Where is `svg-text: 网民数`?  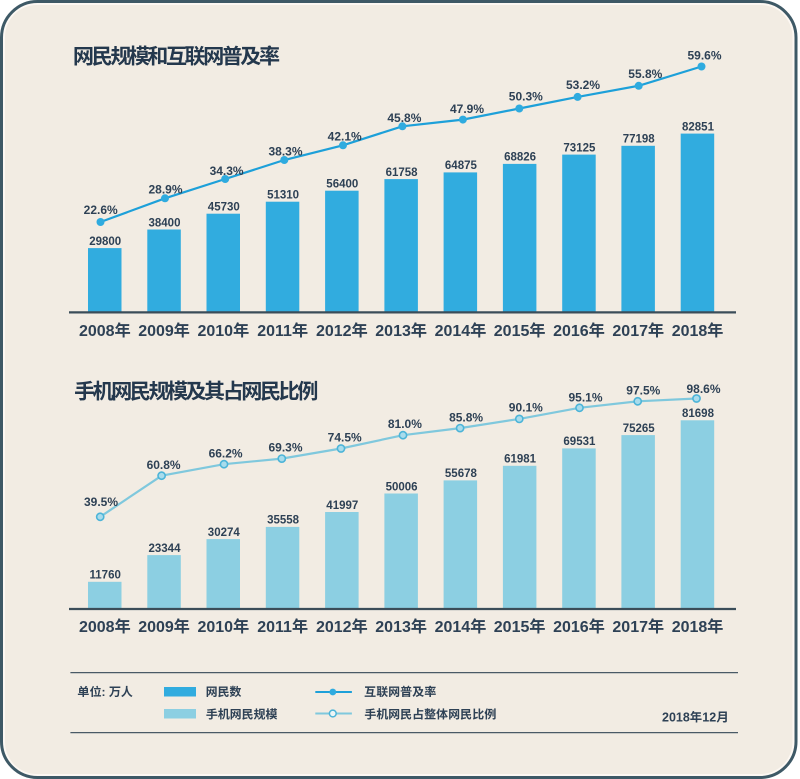
svg-text: 网民数 is located at coordinates (224, 692).